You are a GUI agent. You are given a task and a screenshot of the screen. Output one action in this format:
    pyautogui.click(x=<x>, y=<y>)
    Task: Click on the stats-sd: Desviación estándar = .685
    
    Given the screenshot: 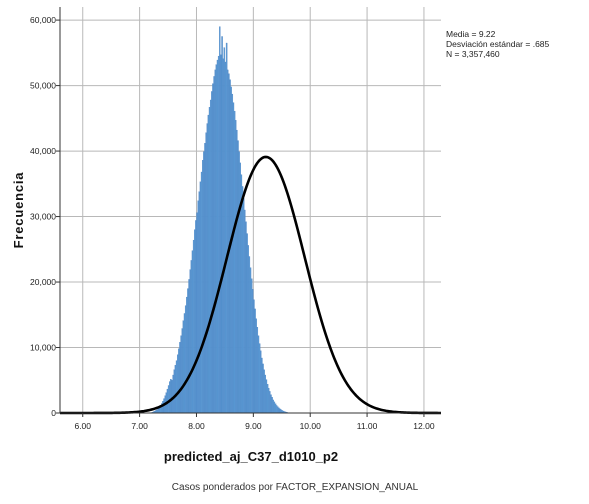 What is the action you would take?
    pyautogui.click(x=498, y=44)
    